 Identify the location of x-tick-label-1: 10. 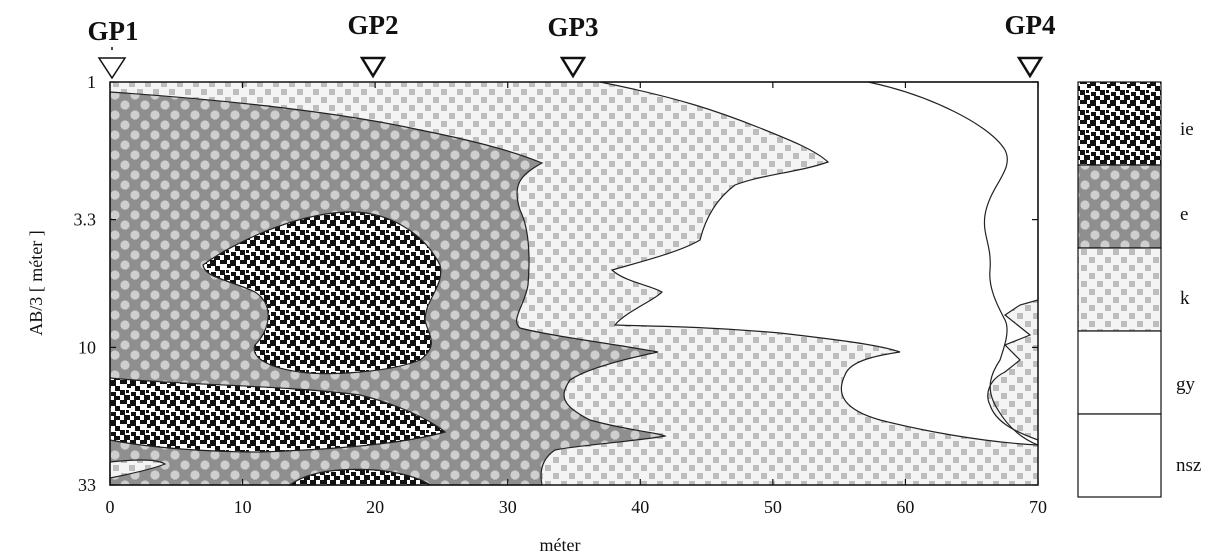
(243, 507).